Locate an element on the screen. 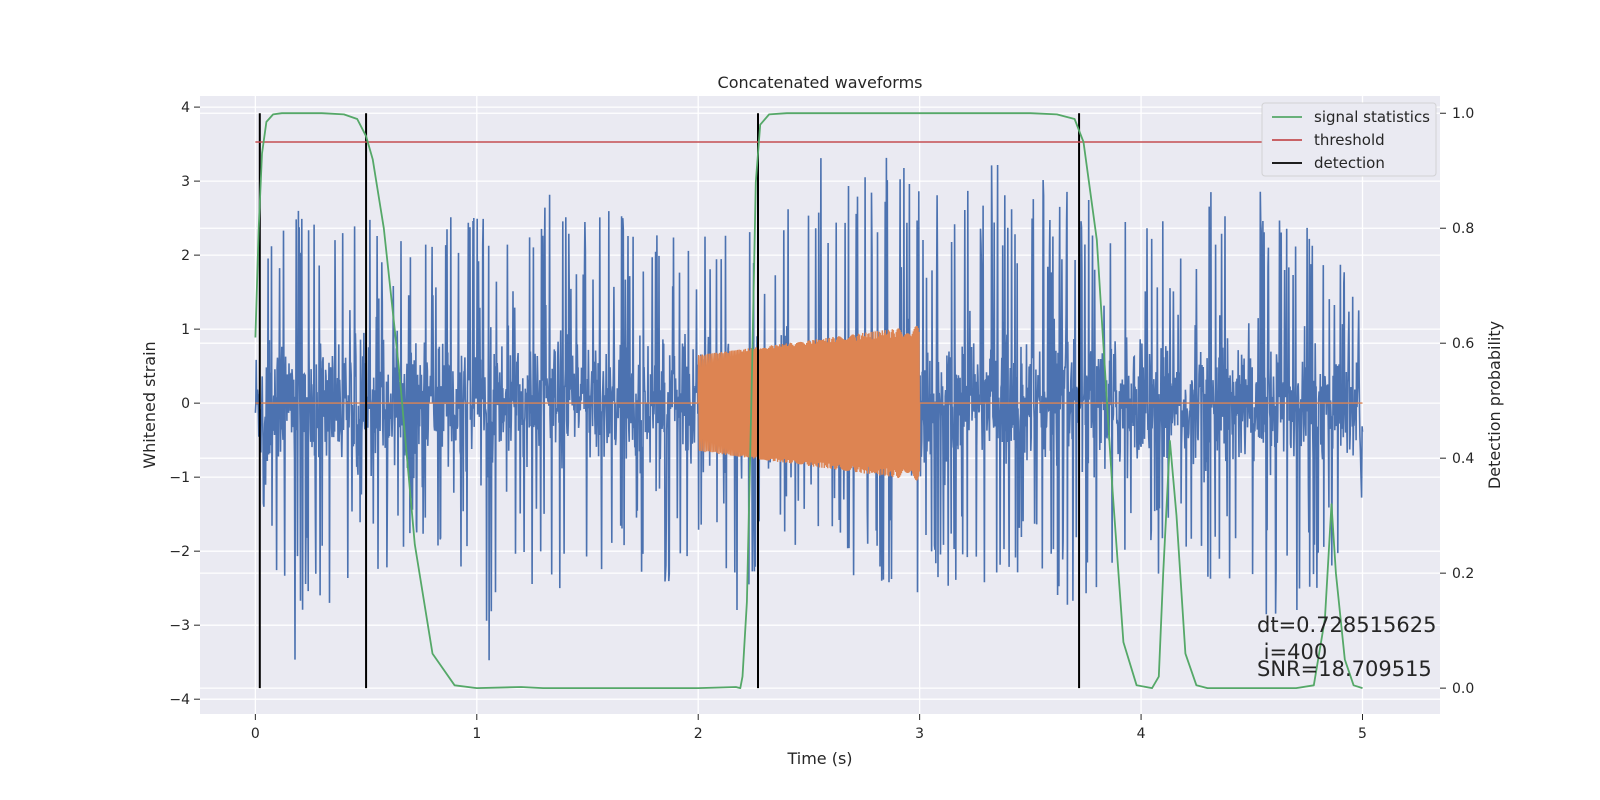 This screenshot has height=800, width=1600. legend-label-threshold: threshold is located at coordinates (1349, 140).